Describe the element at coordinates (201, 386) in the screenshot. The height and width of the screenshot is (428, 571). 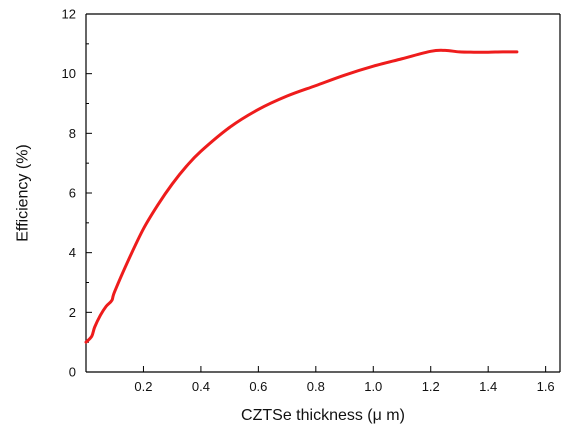
I see `x-tick-label: 0.4` at that location.